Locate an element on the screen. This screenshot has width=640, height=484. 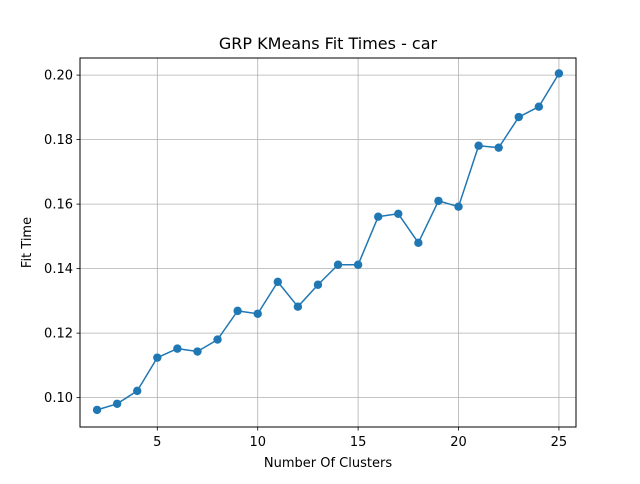
y-tick-label: 0.14 is located at coordinates (58, 269).